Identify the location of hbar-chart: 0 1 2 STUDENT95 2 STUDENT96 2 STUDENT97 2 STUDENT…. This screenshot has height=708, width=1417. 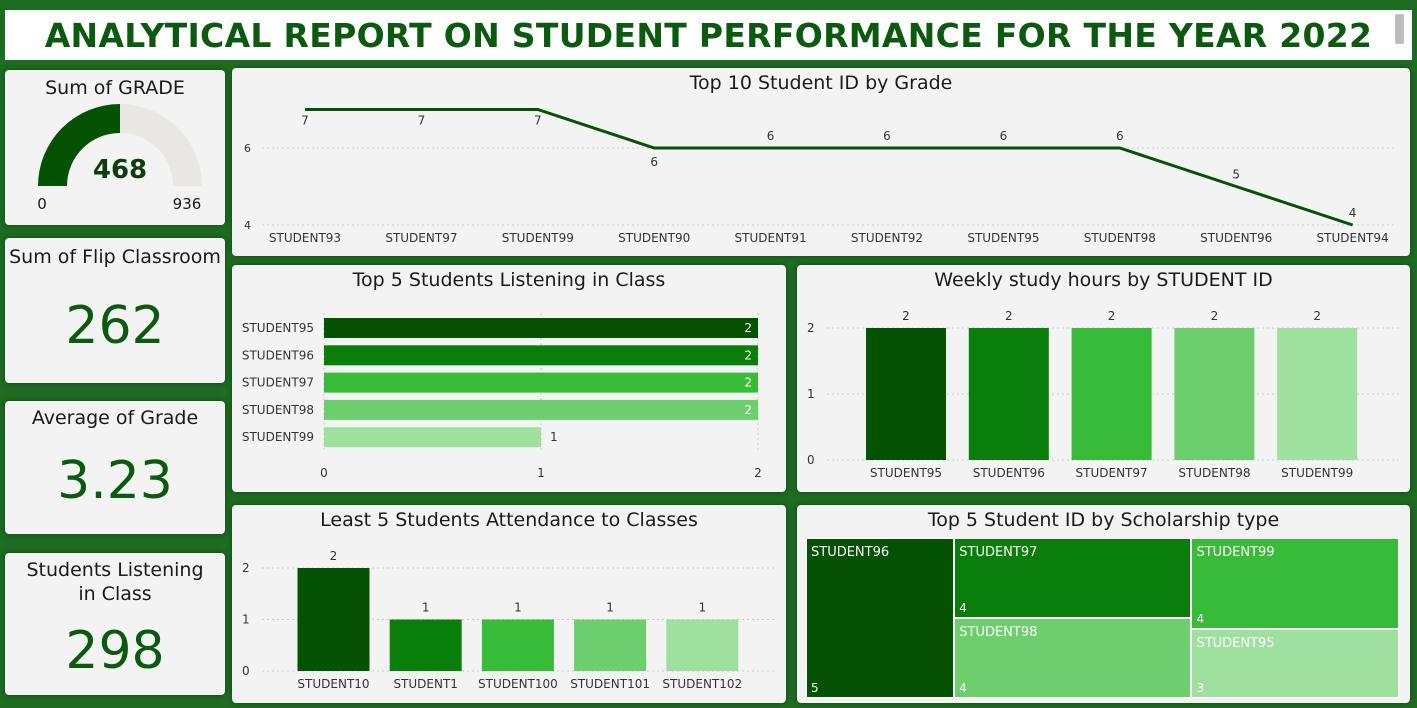
(502, 396).